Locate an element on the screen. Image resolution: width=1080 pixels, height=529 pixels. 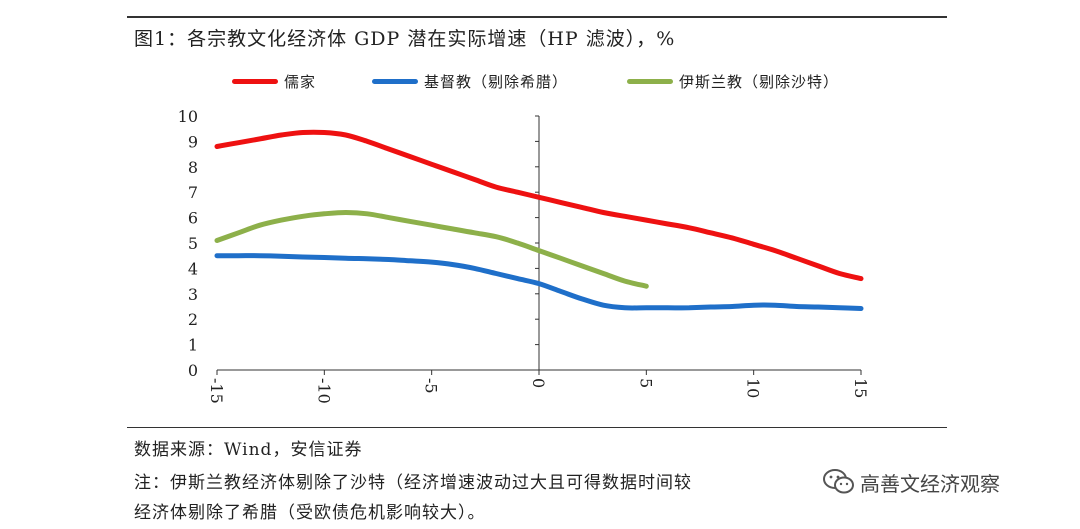
legend-label-christian: 基督教（剔除希腊） is located at coordinates (496, 82).